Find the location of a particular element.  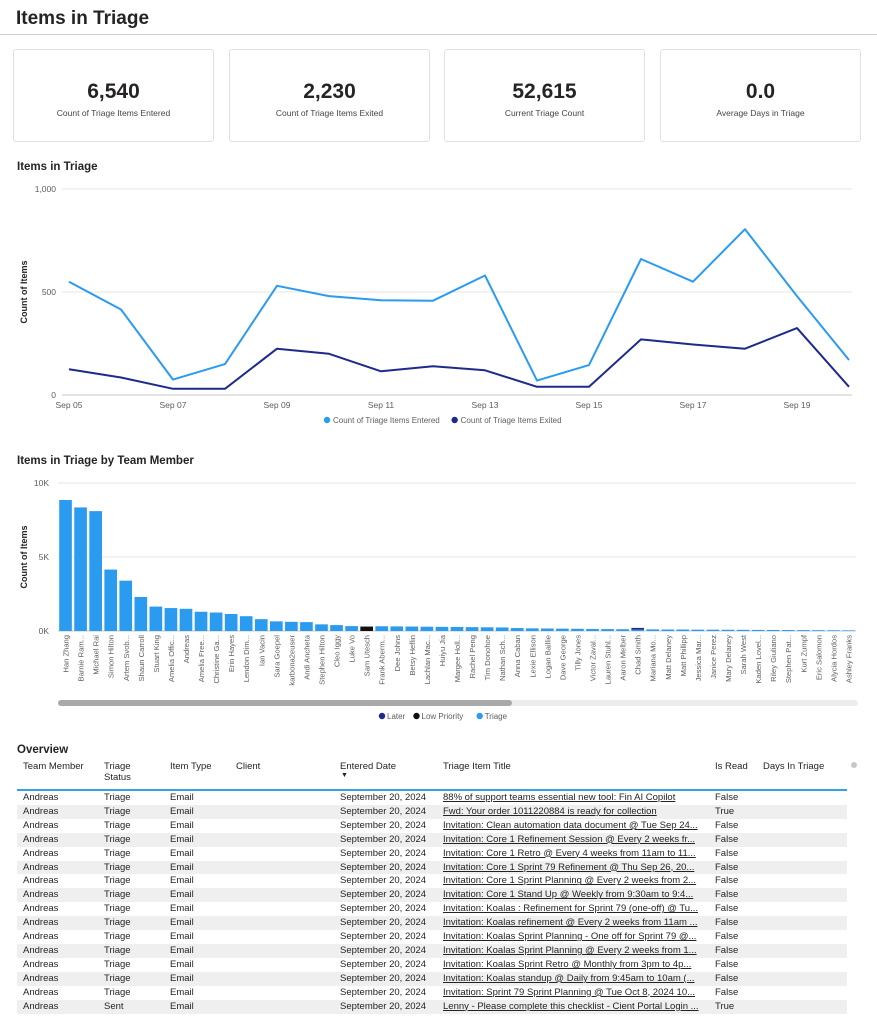

column-header-is-read: Is Read is located at coordinates (733, 775).